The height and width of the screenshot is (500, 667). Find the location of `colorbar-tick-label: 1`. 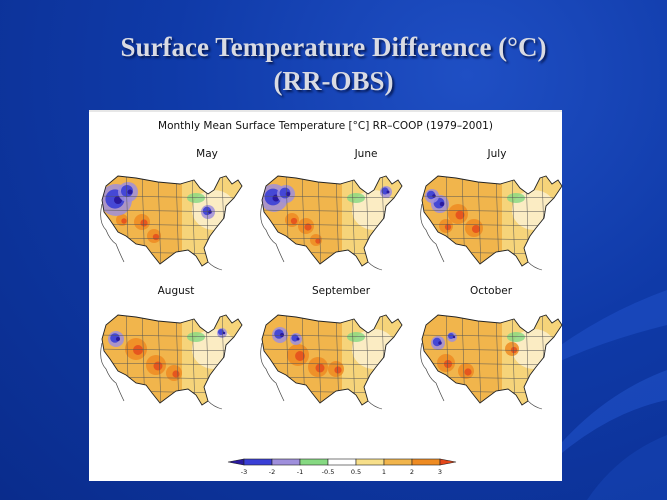

colorbar-tick-label: 1 is located at coordinates (384, 471).